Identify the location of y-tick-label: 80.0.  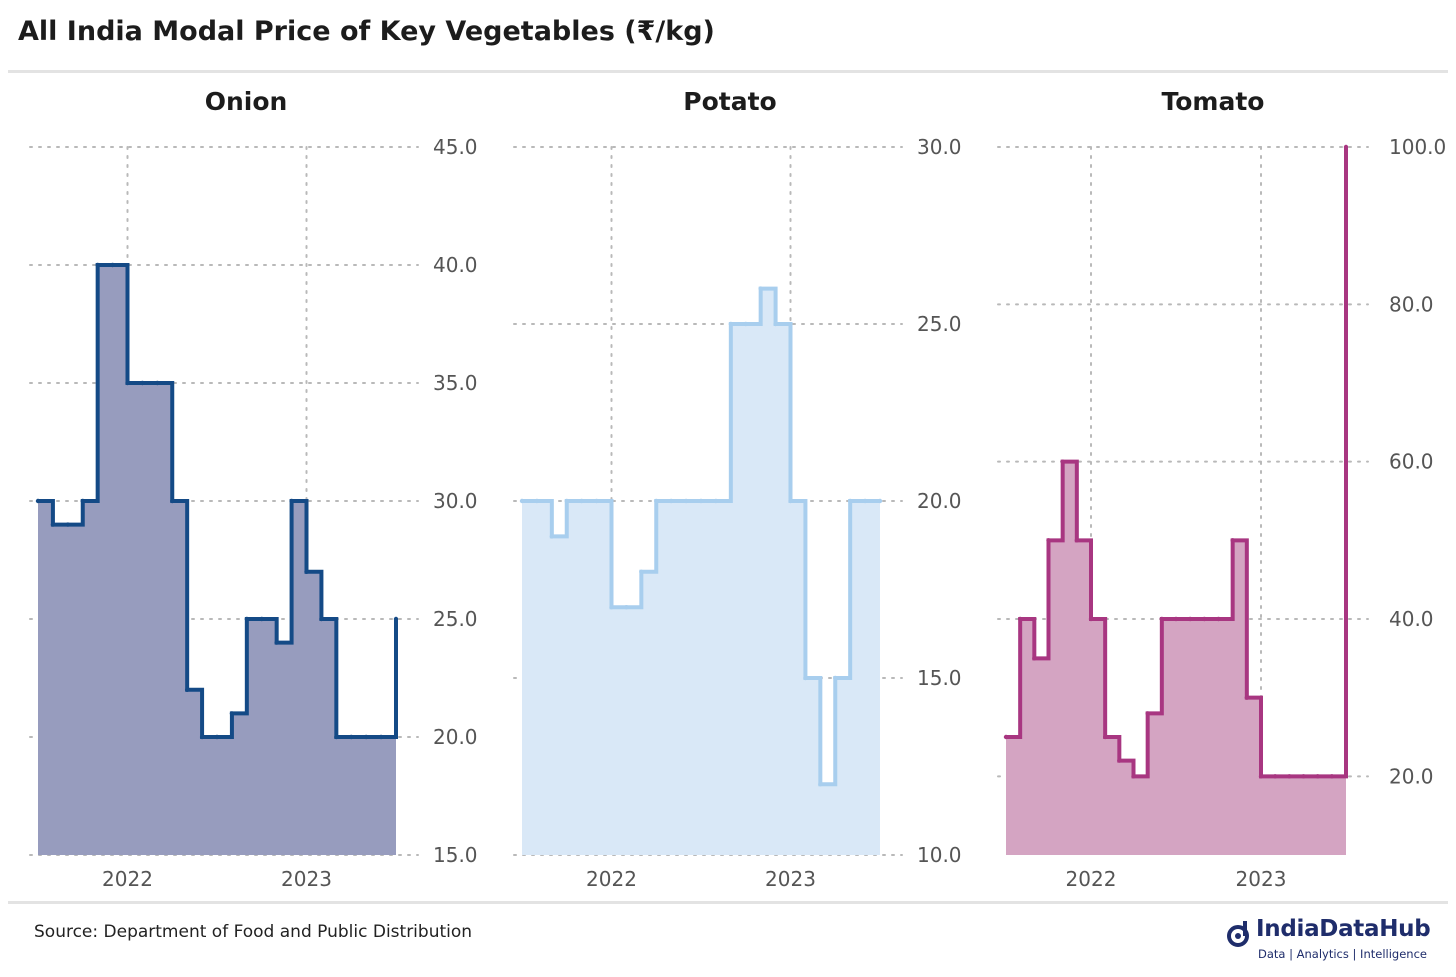
(1411, 304).